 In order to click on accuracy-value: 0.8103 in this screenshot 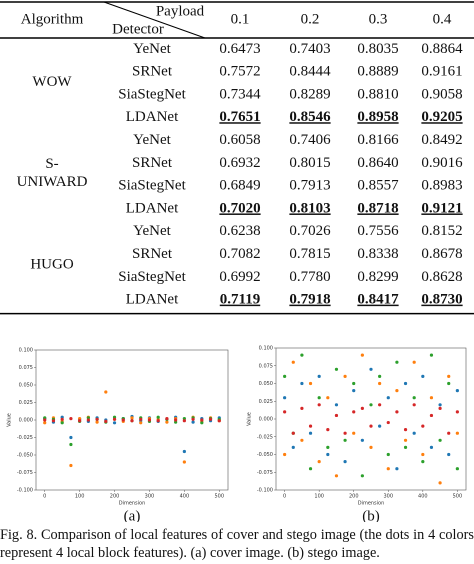, I will do `click(309, 208)`.